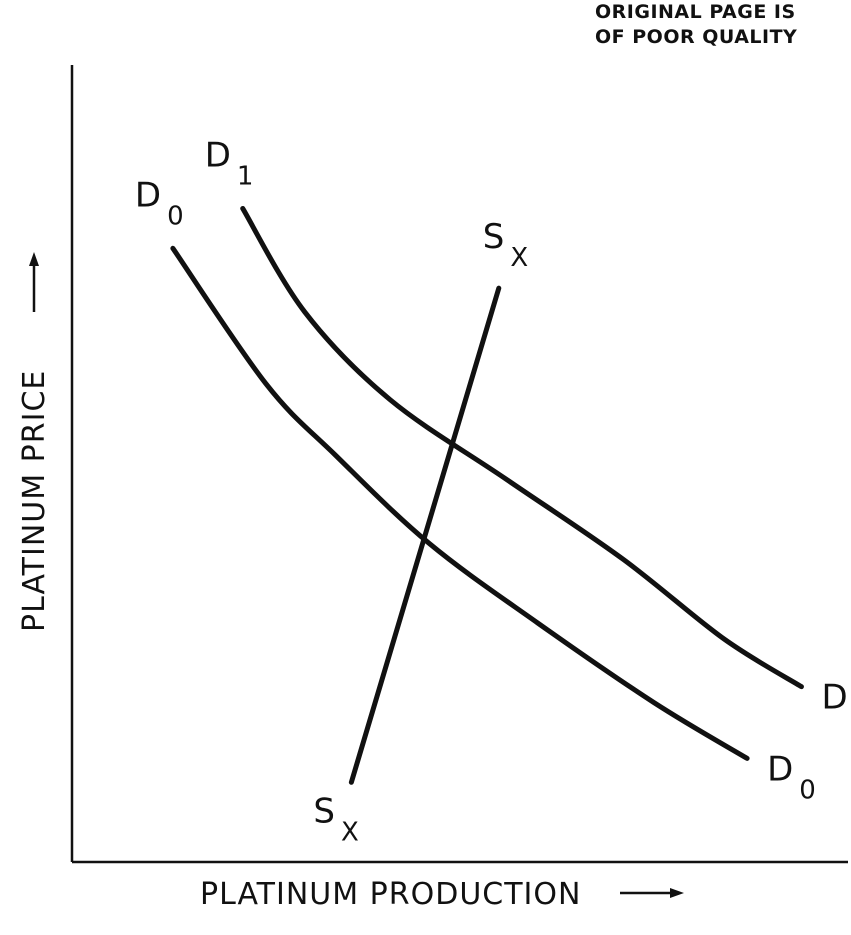 The width and height of the screenshot is (851, 935). Describe the element at coordinates (159, 203) in the screenshot. I see `curve-label-d0-start: D0` at that location.